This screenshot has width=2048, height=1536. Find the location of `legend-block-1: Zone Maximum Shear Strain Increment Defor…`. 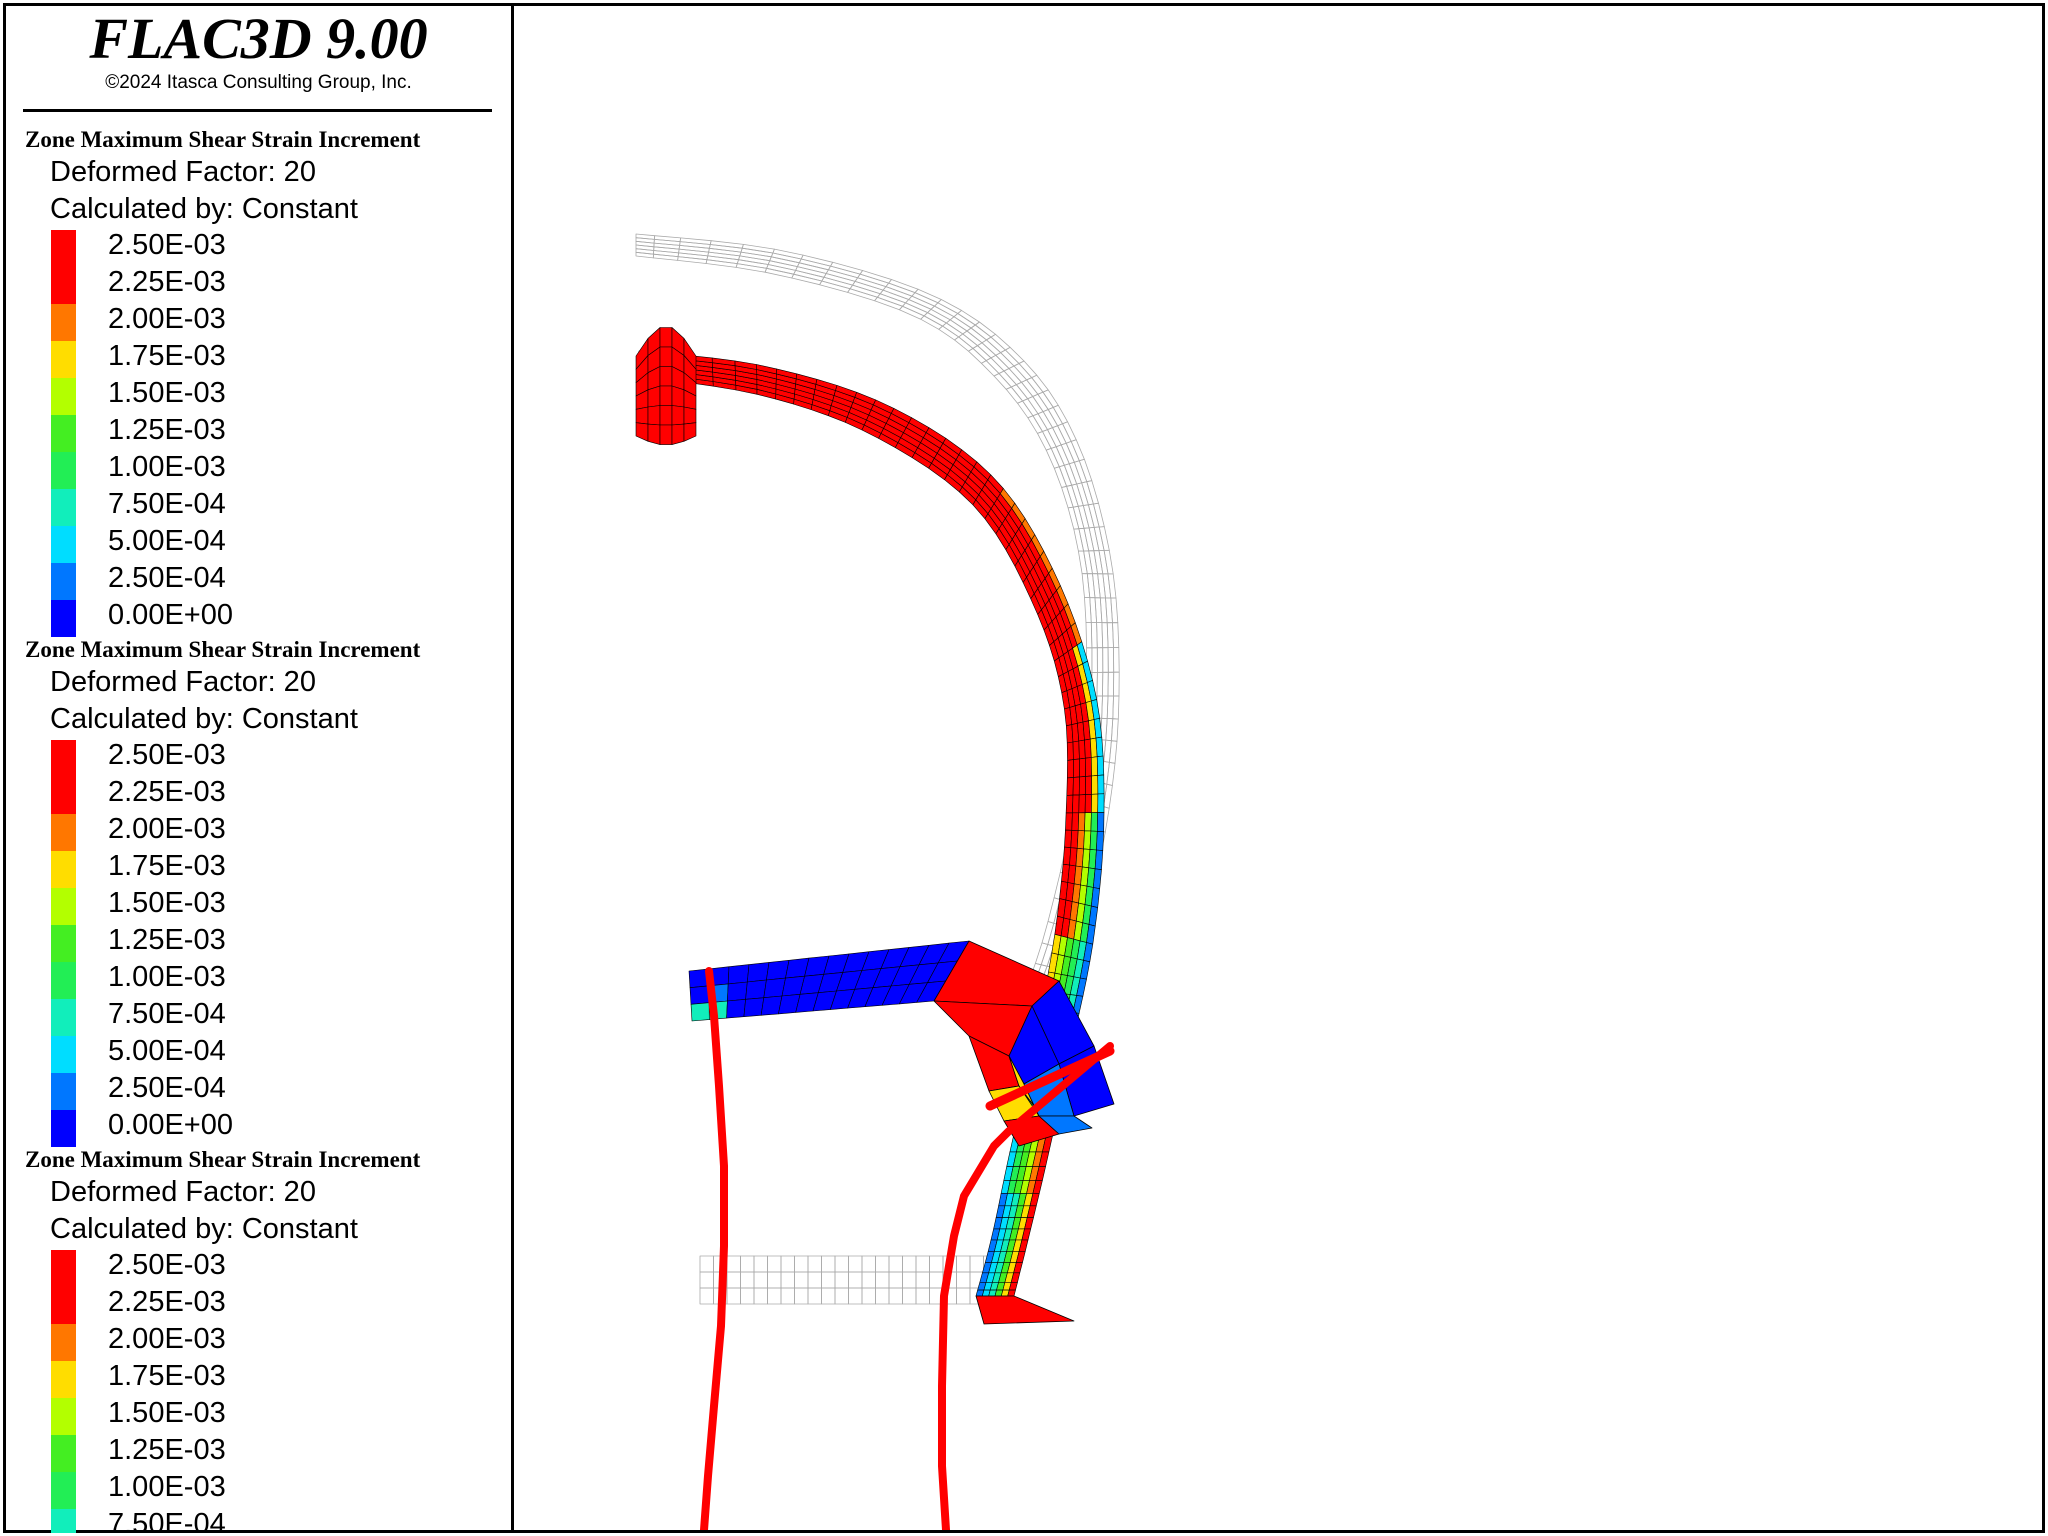

legend-block-1: Zone Maximum Shear Strain Increment Defor… is located at coordinates (257, 381).